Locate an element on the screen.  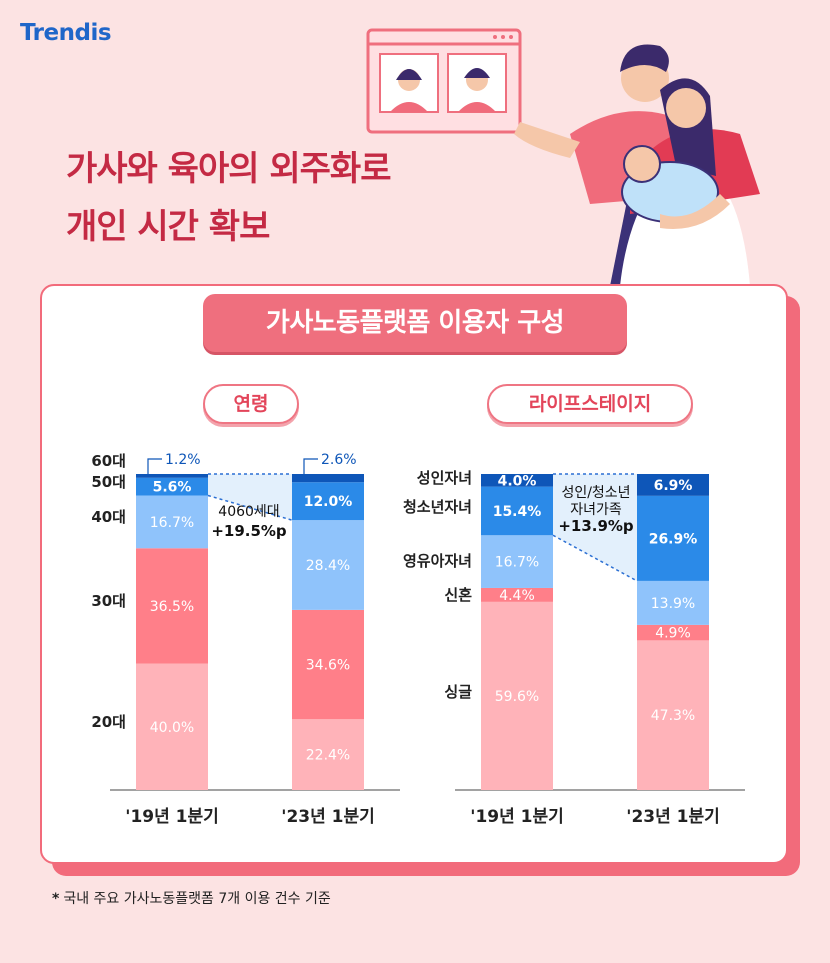
data-label: 4.0% is located at coordinates (517, 481).